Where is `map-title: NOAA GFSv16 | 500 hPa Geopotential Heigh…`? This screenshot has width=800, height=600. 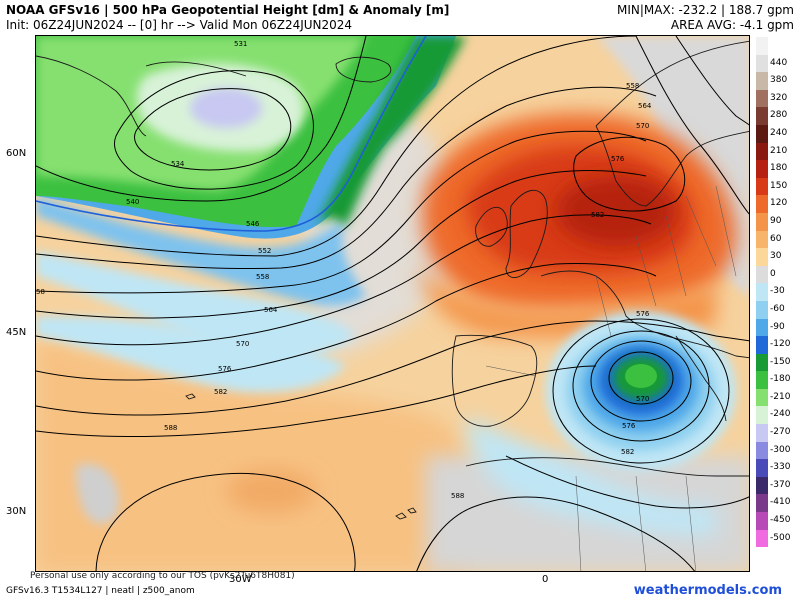 map-title: NOAA GFSv16 | 500 hPa Geopotential Heigh… is located at coordinates (228, 10).